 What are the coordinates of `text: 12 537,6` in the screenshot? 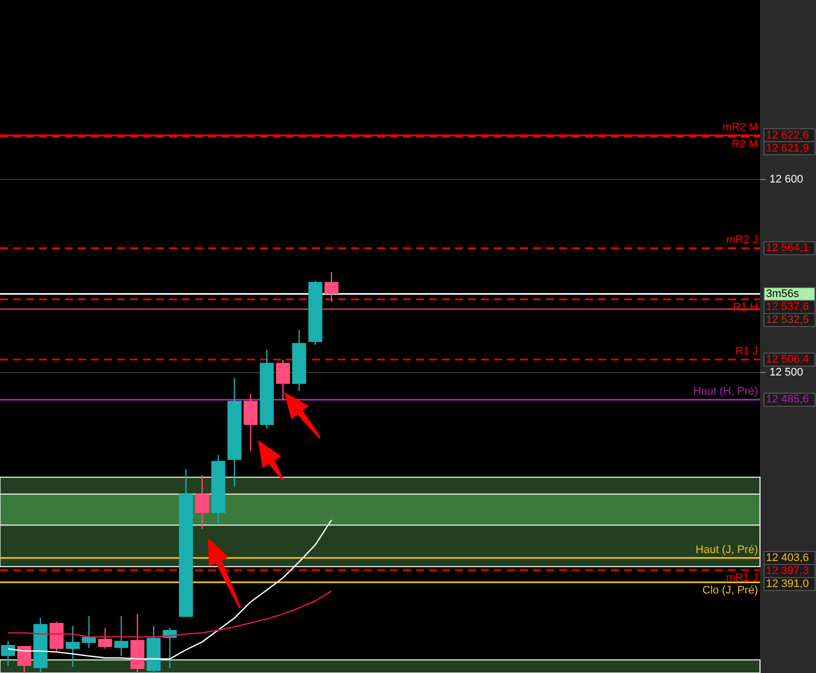 It's located at (787, 306).